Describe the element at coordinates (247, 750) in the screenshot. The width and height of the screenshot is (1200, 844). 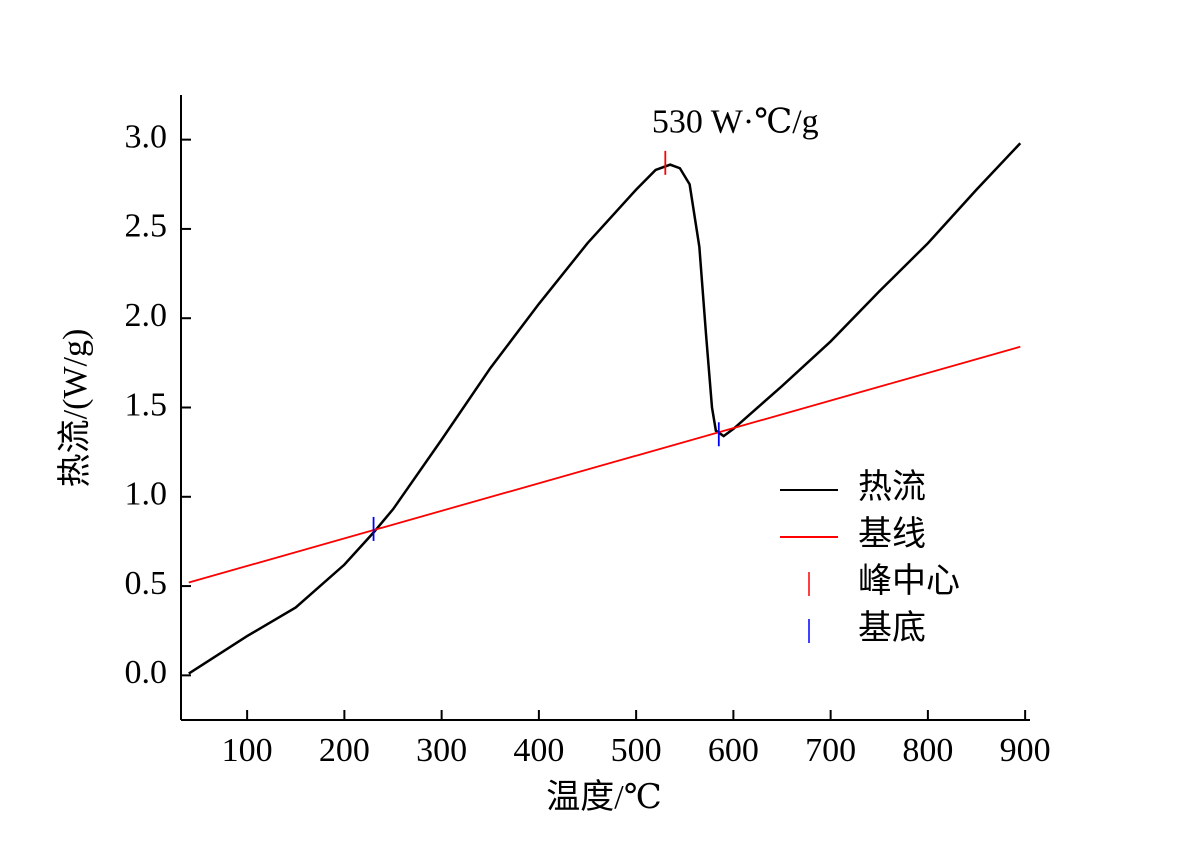
I see `x-tick-label: 100` at that location.